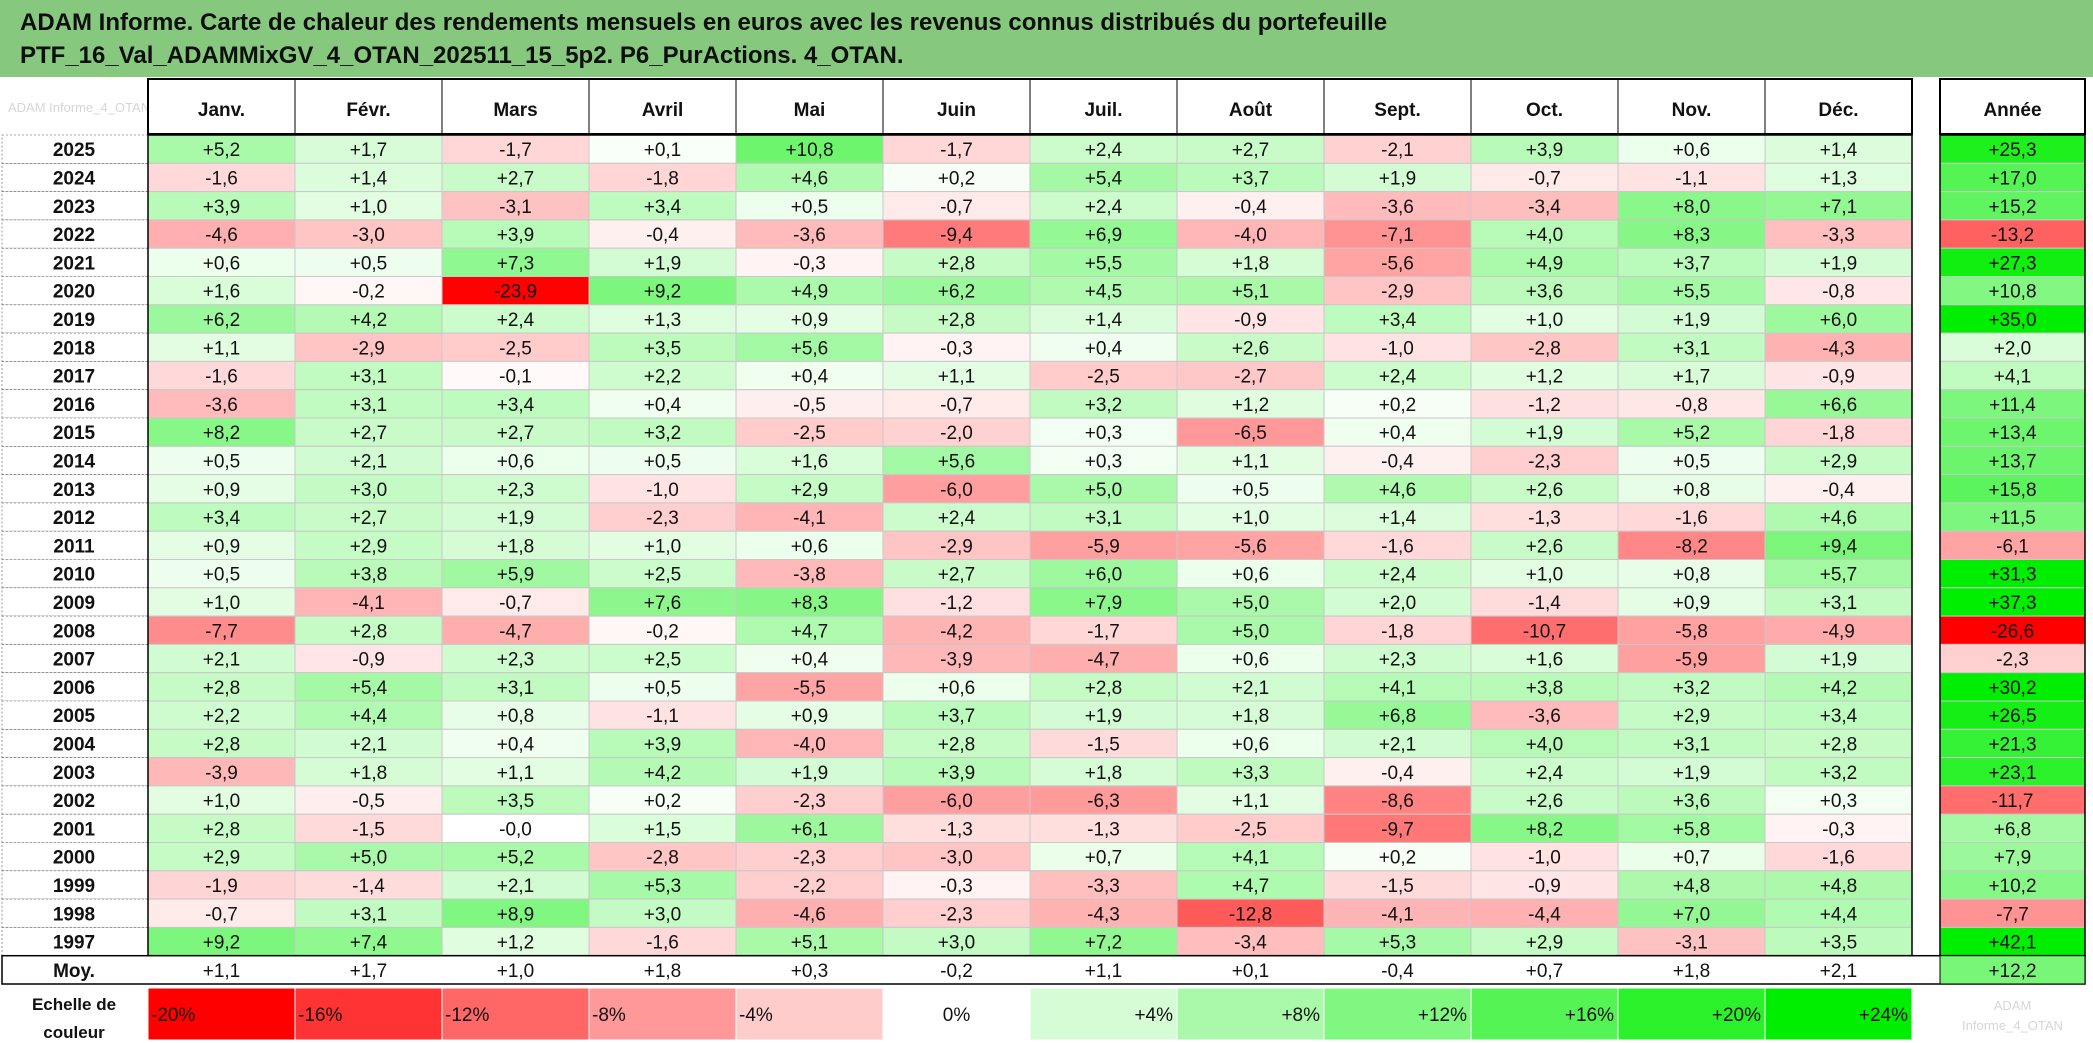 Image resolution: width=2093 pixels, height=1043 pixels. Describe the element at coordinates (1545, 433) in the screenshot. I see `cell-value-2015-10: +1,9` at that location.